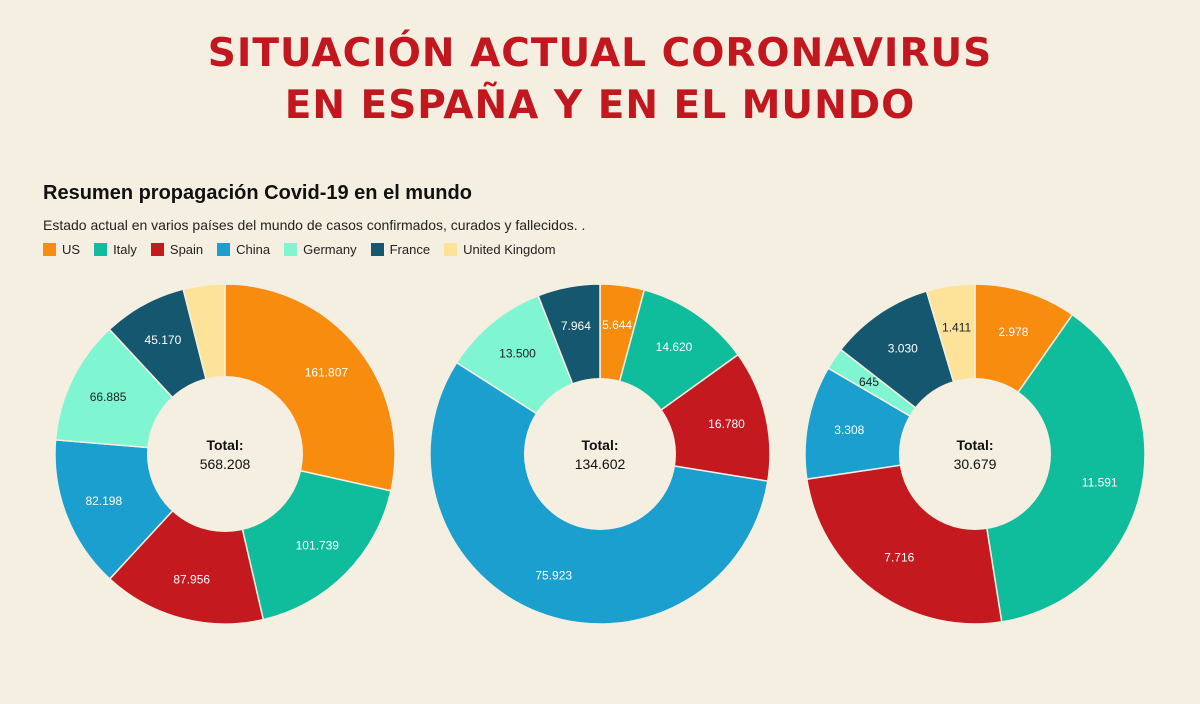  I want to click on slice-value-label-us: 5.644, so click(617, 325).